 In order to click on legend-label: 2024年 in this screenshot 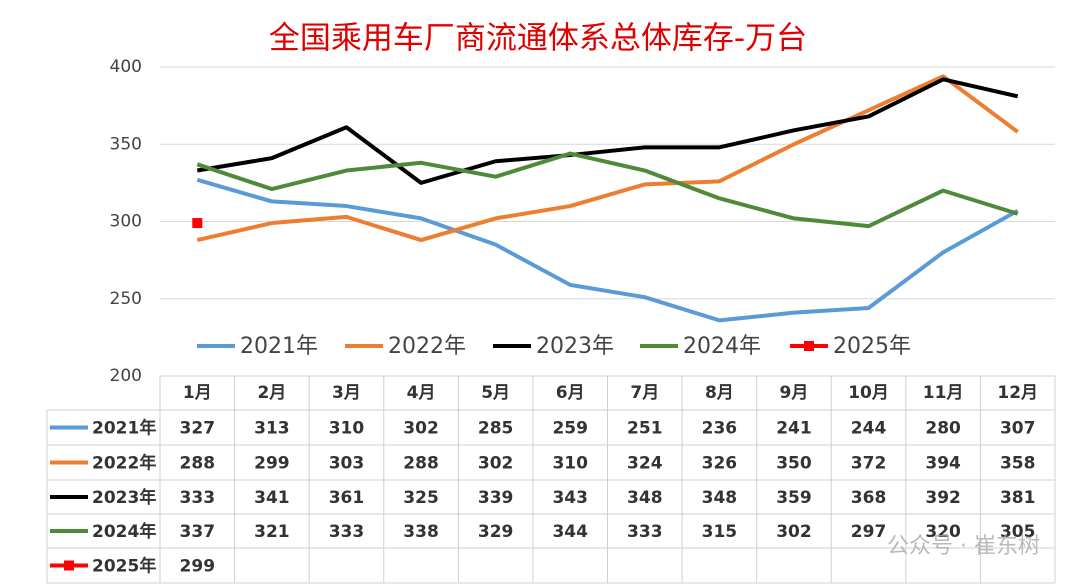, I will do `click(722, 346)`.